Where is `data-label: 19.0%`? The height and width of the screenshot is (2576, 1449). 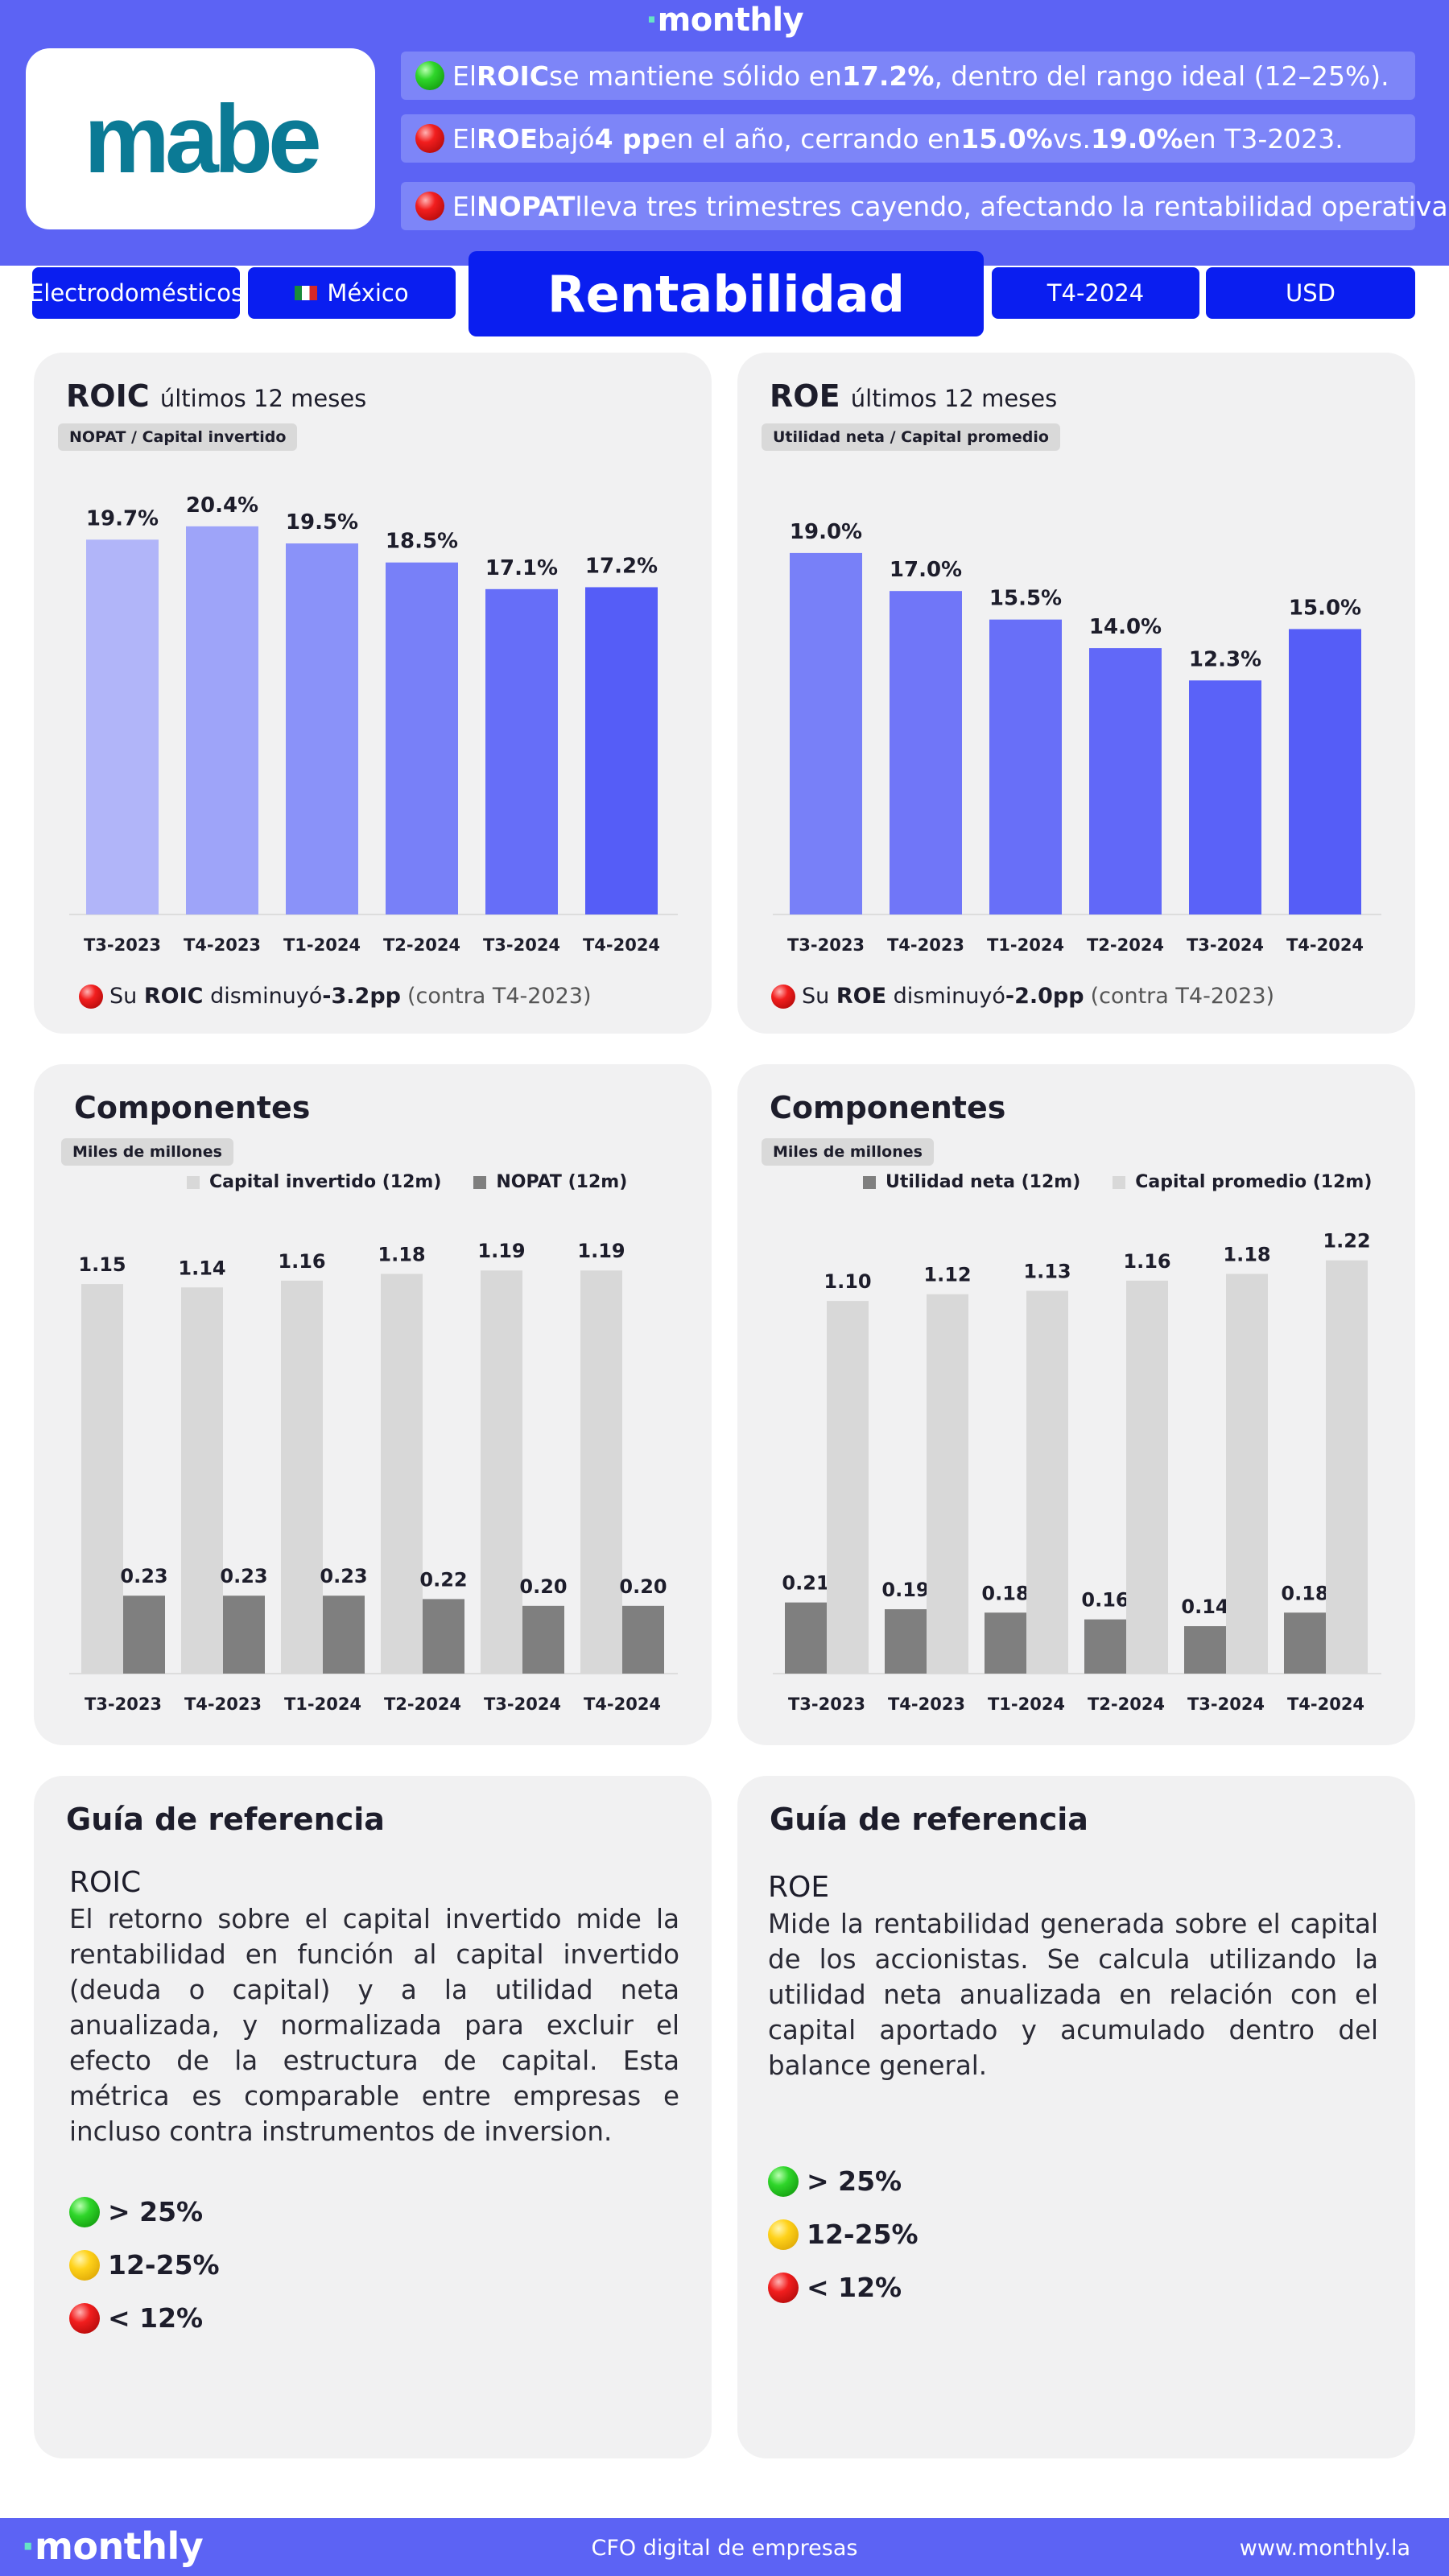
data-label: 19.0% is located at coordinates (826, 532).